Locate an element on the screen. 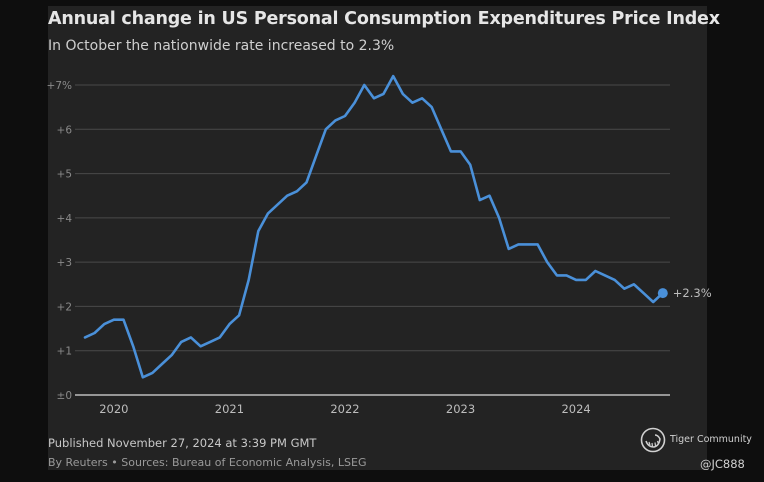  x-tick-label: 2021 is located at coordinates (229, 409).